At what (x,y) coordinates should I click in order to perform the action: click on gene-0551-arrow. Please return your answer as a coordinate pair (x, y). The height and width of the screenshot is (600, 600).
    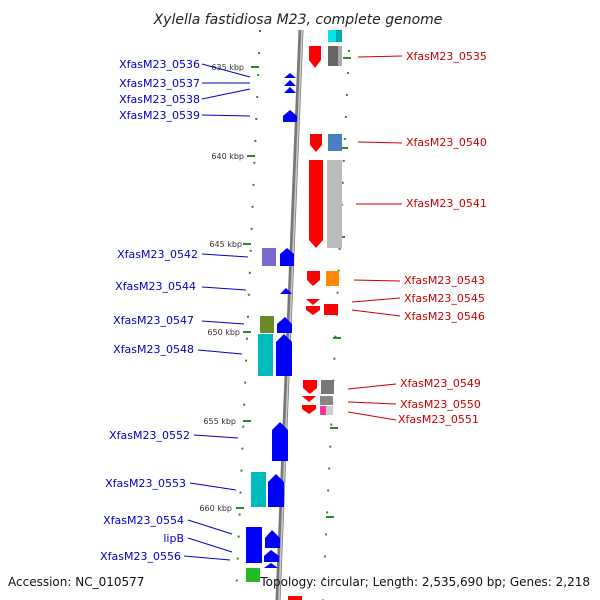
    Looking at the image, I should click on (309, 409).